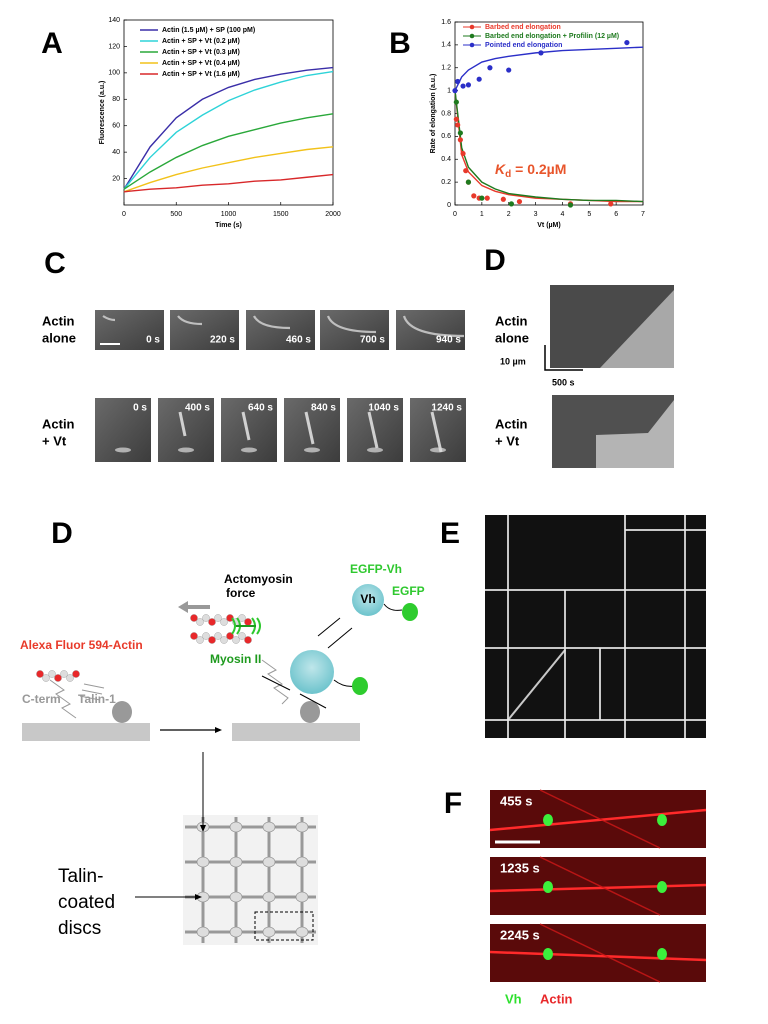  I want to click on x-tick-label: 1000, so click(229, 214).